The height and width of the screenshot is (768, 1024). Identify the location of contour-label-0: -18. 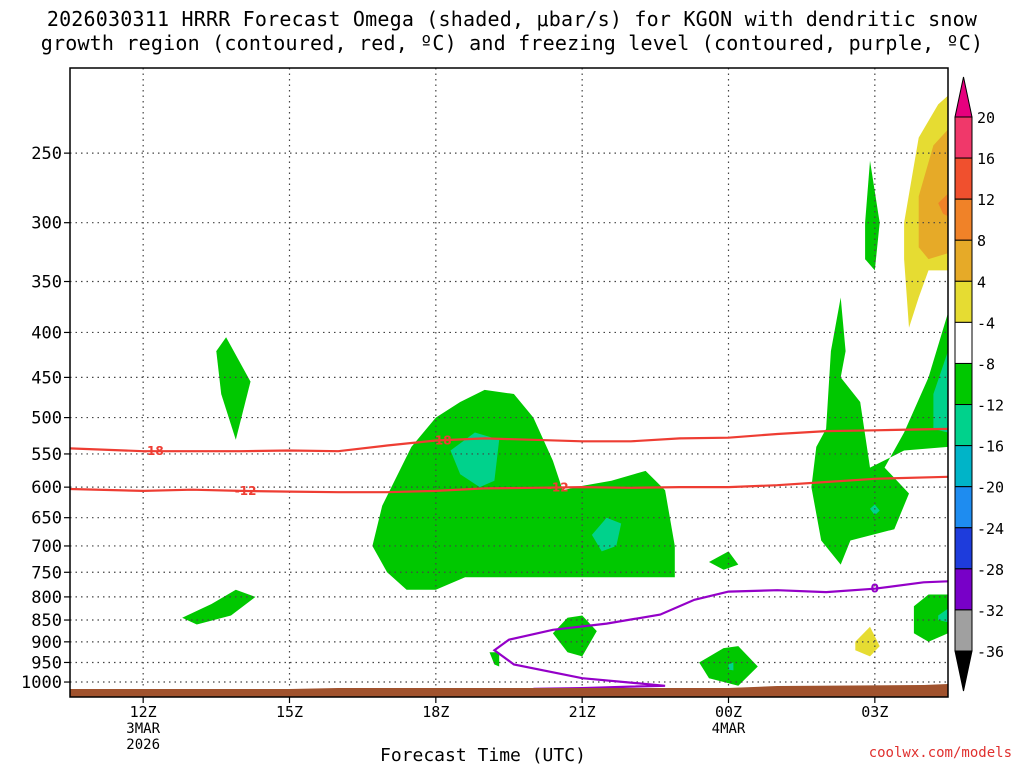
(153, 451).